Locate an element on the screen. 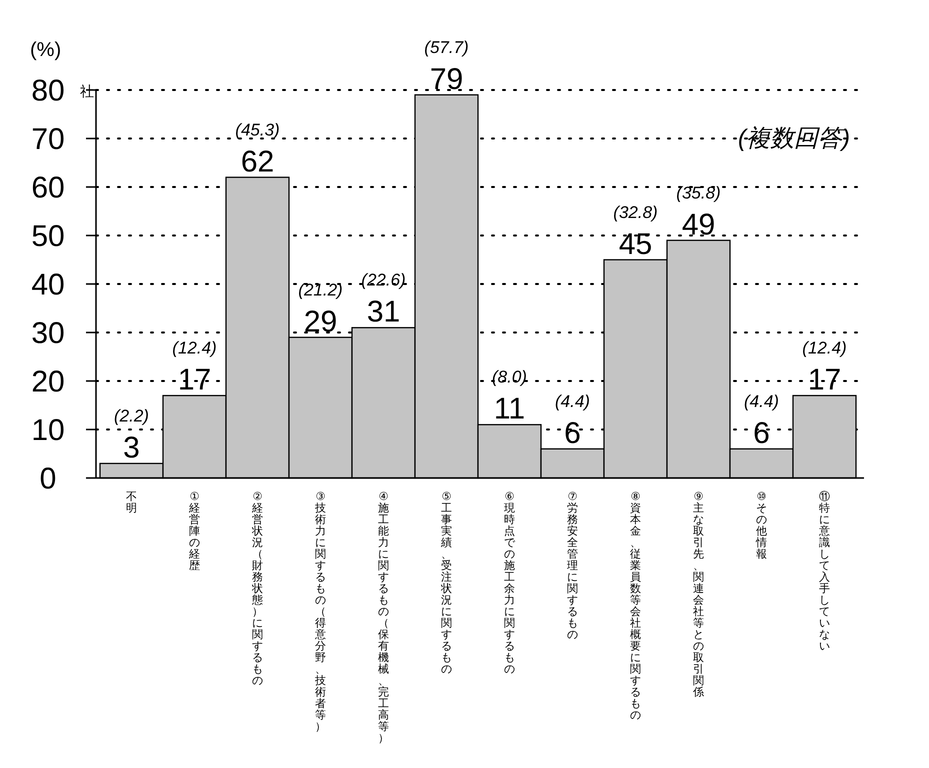 Image resolution: width=929 pixels, height=768 pixels. y-tick-label: 0 is located at coordinates (48, 479).